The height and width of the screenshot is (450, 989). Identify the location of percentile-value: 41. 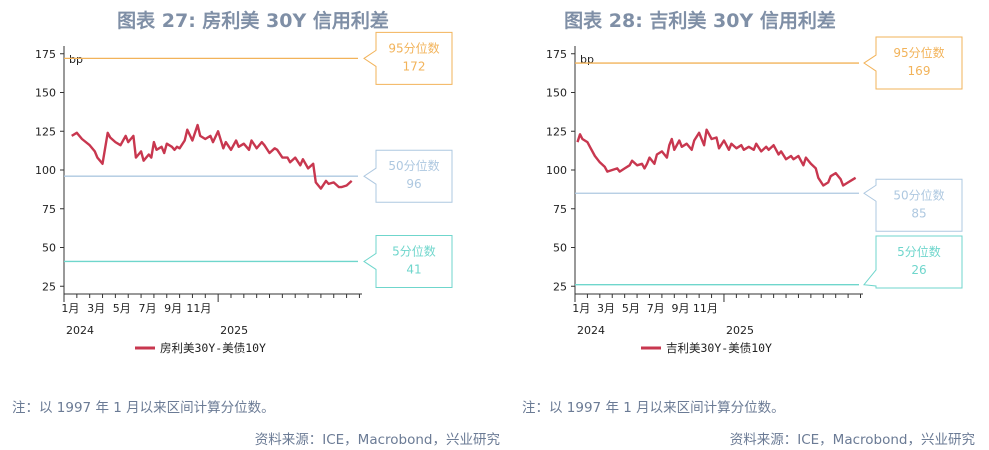
(413, 269).